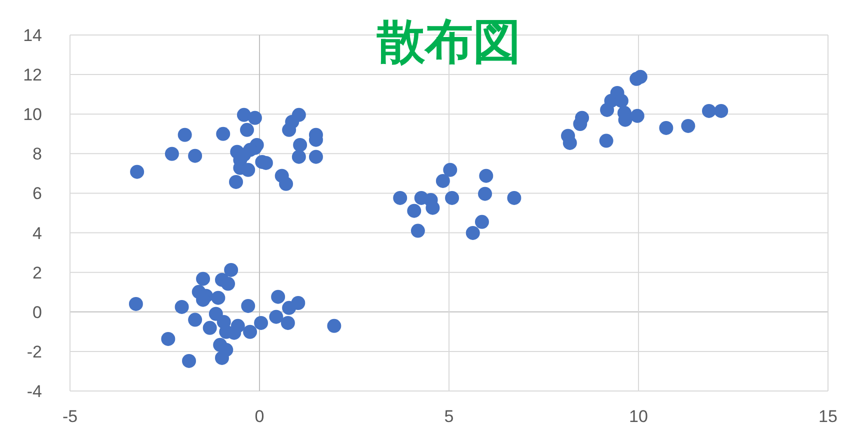 The height and width of the screenshot is (434, 843). Describe the element at coordinates (37, 194) in the screenshot. I see `y-tick-label: 6` at that location.